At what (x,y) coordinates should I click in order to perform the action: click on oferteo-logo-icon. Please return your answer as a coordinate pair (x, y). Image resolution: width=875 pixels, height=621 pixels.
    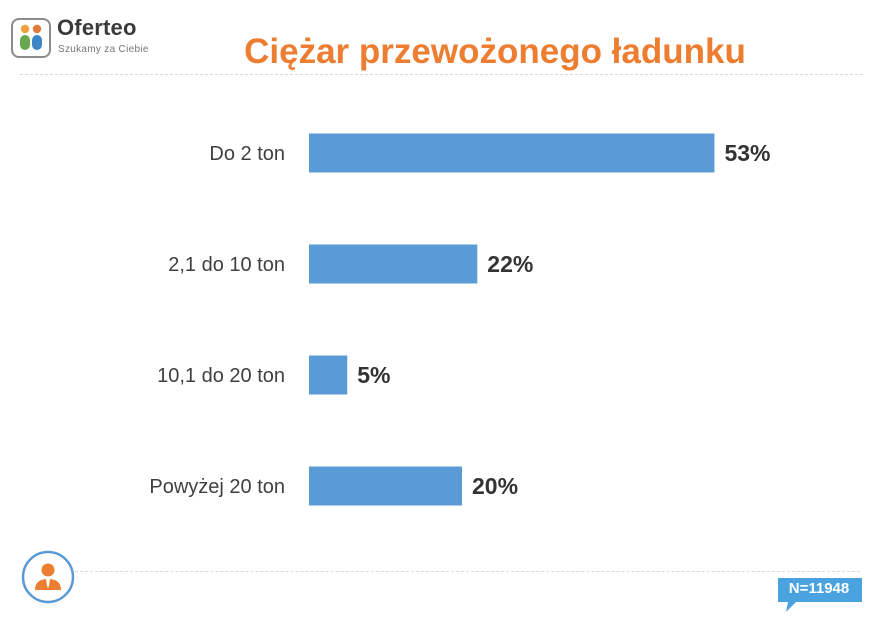
    Looking at the image, I should click on (31, 38).